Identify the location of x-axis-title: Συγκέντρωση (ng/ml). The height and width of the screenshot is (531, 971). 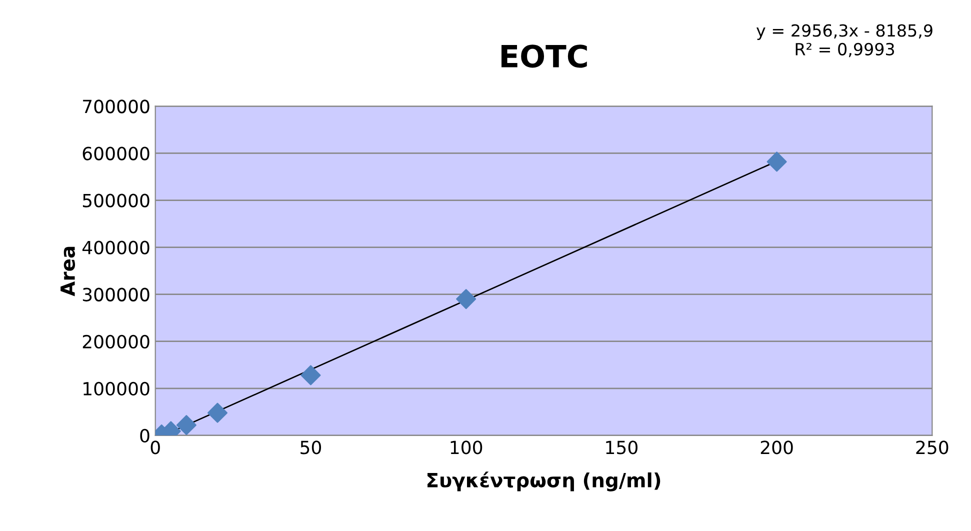
(544, 482).